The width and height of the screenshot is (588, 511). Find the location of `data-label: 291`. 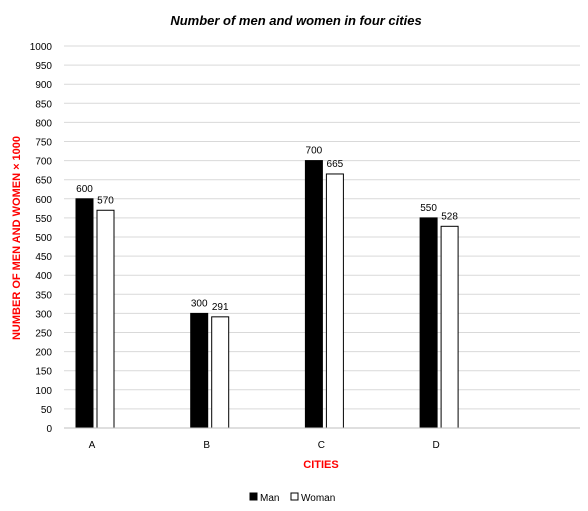

data-label: 291 is located at coordinates (220, 307).